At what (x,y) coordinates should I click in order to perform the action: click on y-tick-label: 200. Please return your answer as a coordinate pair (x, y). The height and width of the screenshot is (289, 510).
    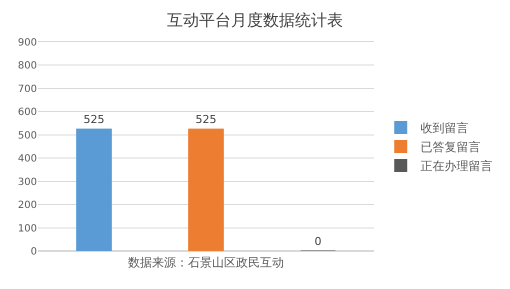
    Looking at the image, I should click on (27, 206).